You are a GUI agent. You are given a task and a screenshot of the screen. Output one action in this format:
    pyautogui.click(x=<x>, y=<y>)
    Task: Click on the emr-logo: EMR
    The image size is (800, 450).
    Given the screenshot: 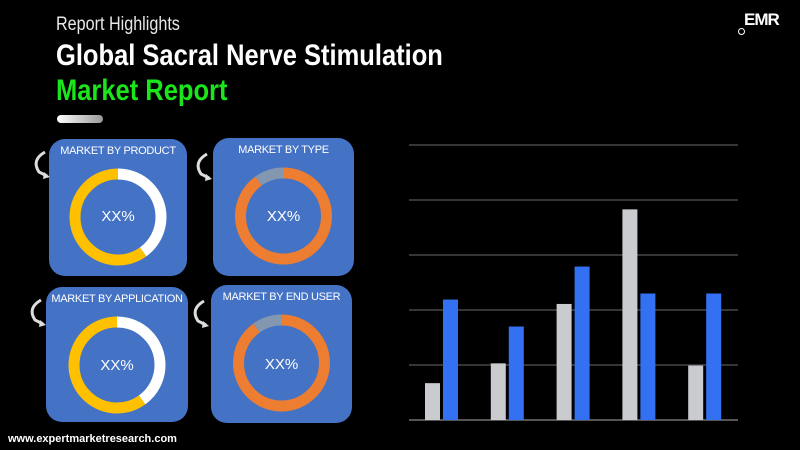 What is the action you would take?
    pyautogui.click(x=763, y=21)
    